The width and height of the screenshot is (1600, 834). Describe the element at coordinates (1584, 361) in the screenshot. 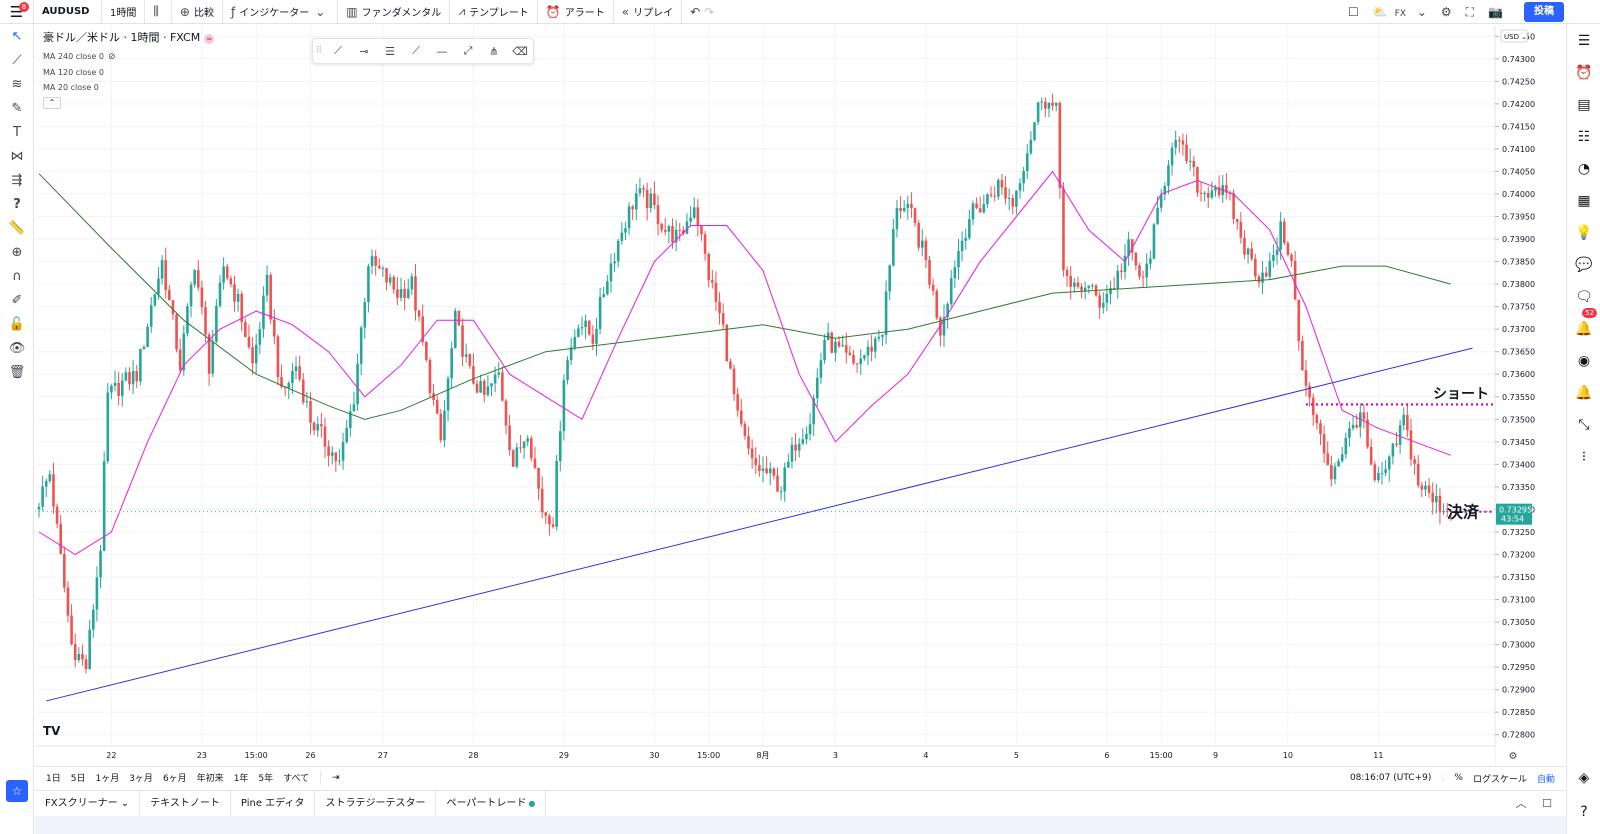

I see `stream-icon: ◉` at that location.